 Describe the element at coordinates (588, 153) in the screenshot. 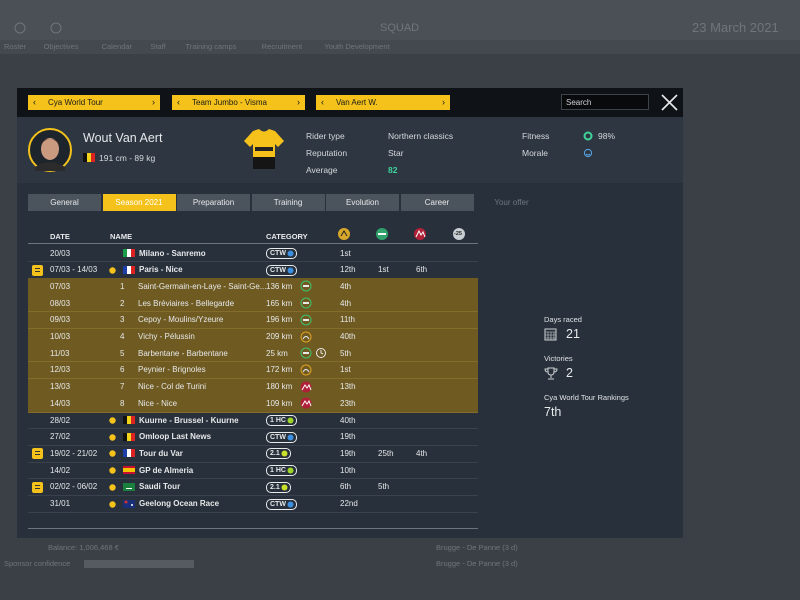

I see `morale-icon` at that location.